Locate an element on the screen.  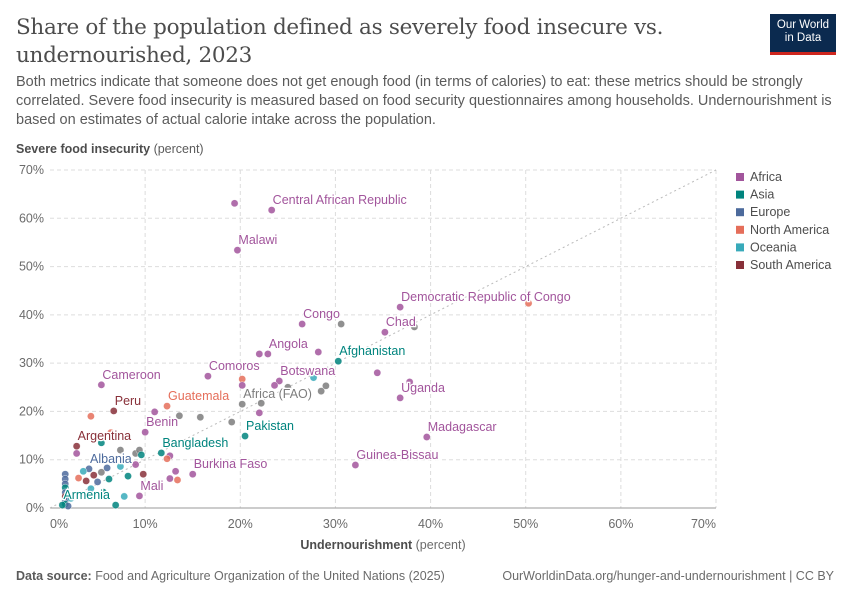
x-tick-label: 40% is located at coordinates (430, 524).